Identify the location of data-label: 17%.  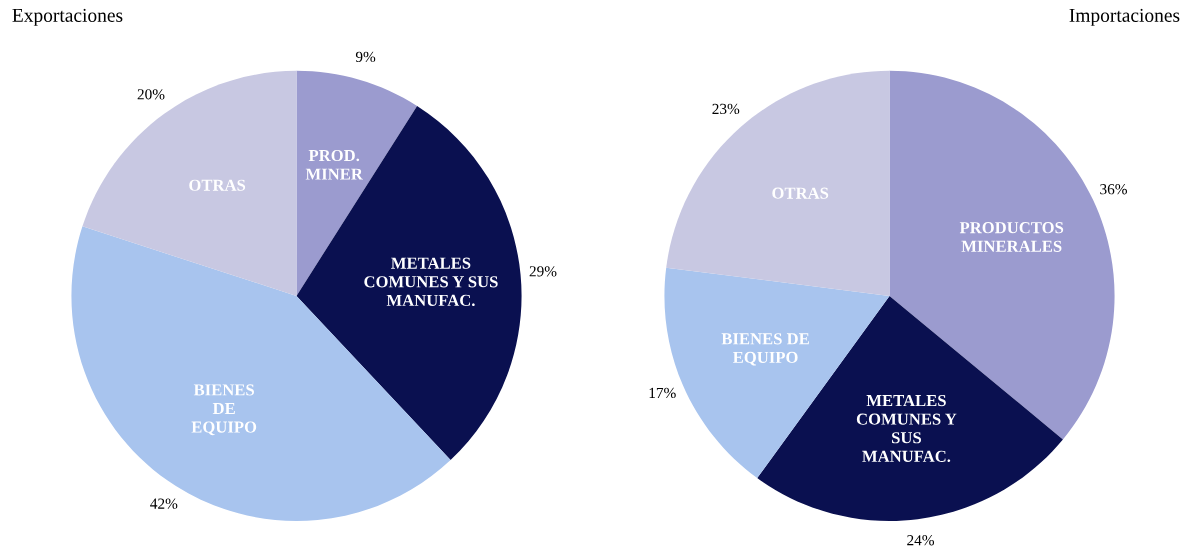
(662, 393).